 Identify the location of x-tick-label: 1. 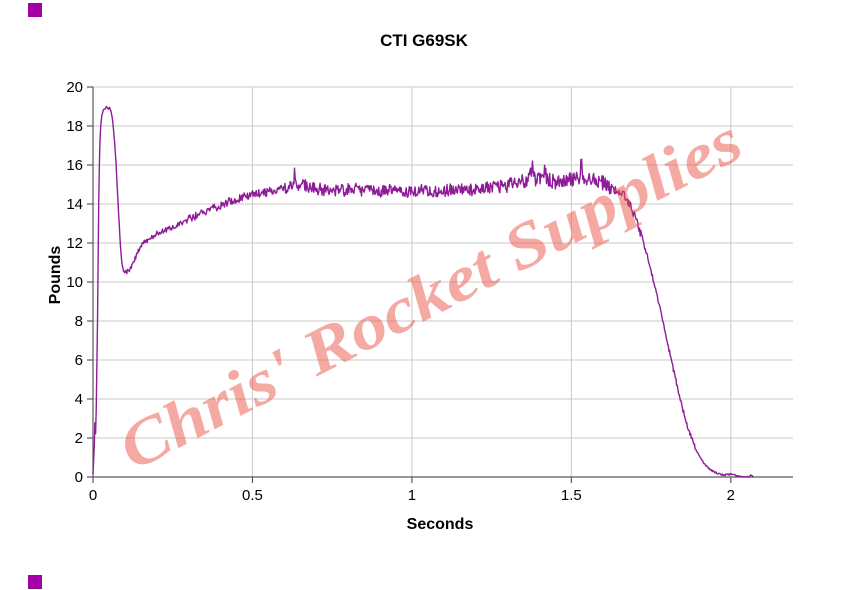
(412, 495).